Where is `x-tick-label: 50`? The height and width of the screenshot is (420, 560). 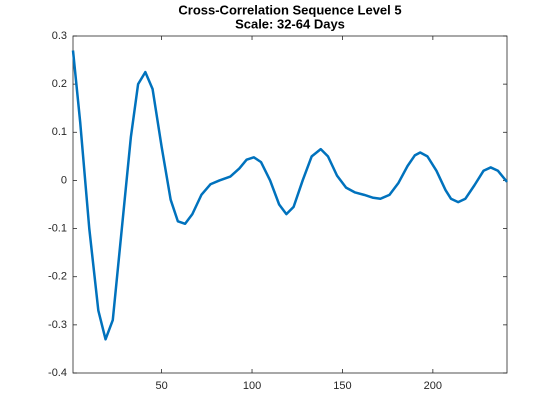 x-tick-label: 50 is located at coordinates (161, 386).